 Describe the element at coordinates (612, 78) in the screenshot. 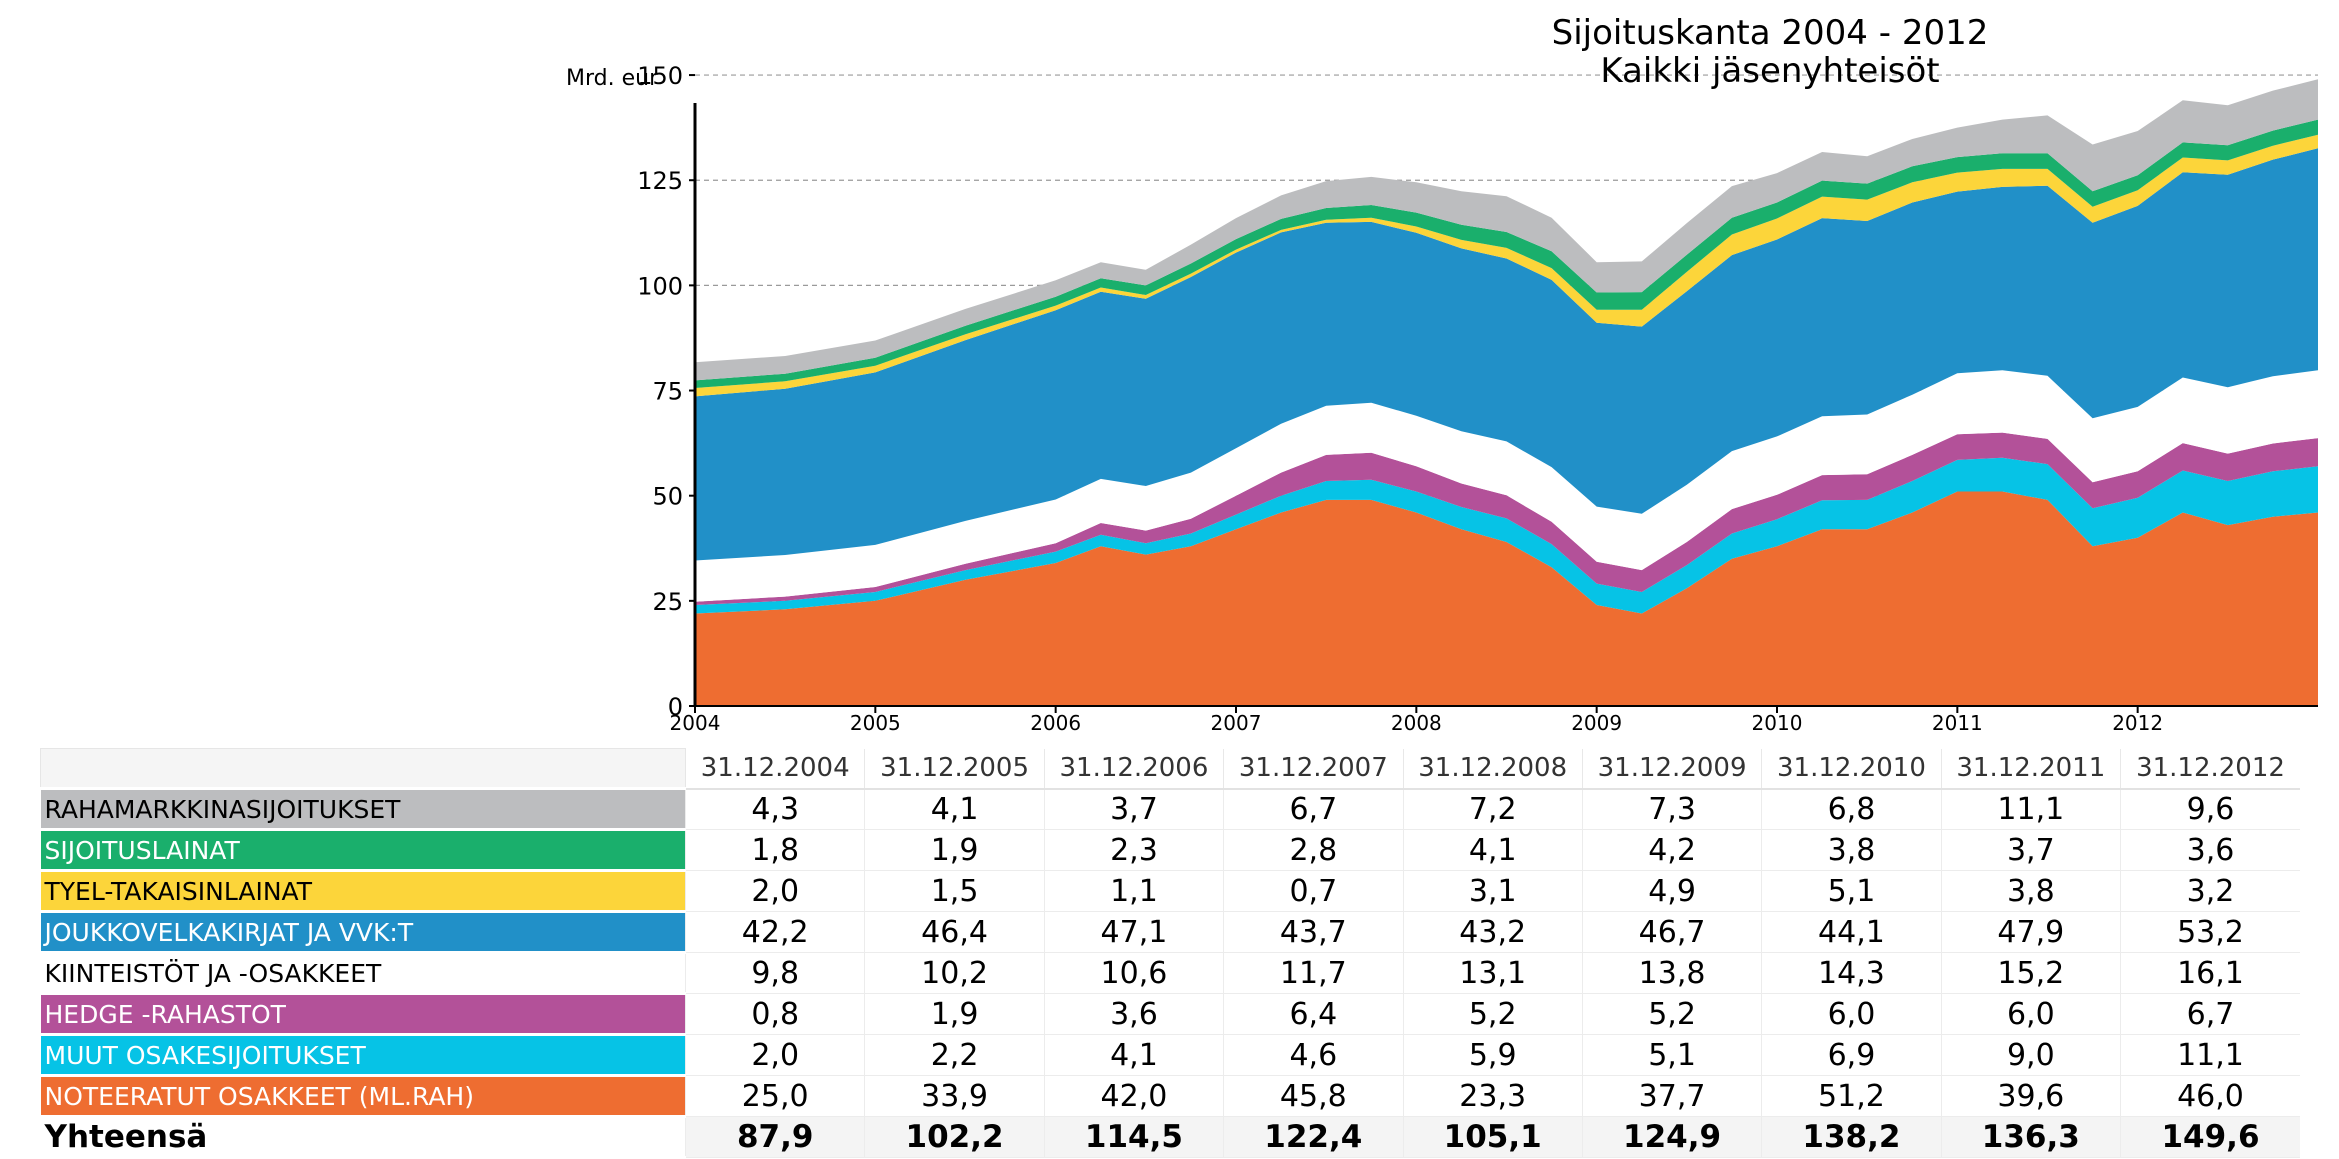

I see `y-axis-unit: Mrd. eur` at that location.